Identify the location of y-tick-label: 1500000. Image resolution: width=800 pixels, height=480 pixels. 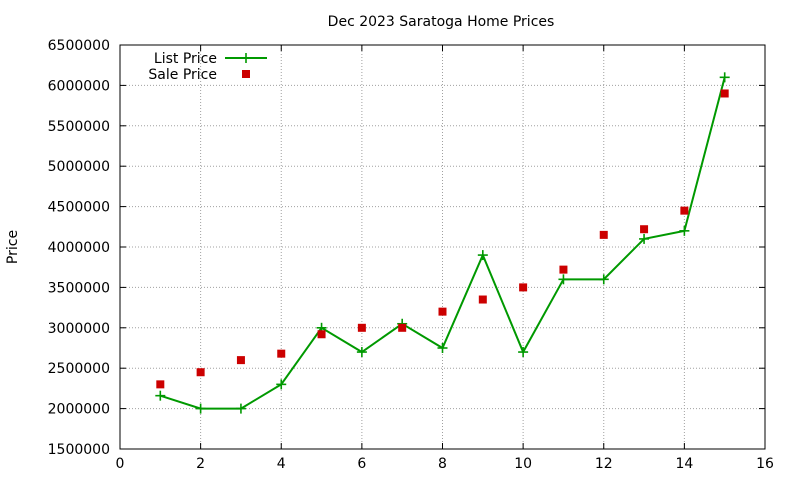
(79, 450).